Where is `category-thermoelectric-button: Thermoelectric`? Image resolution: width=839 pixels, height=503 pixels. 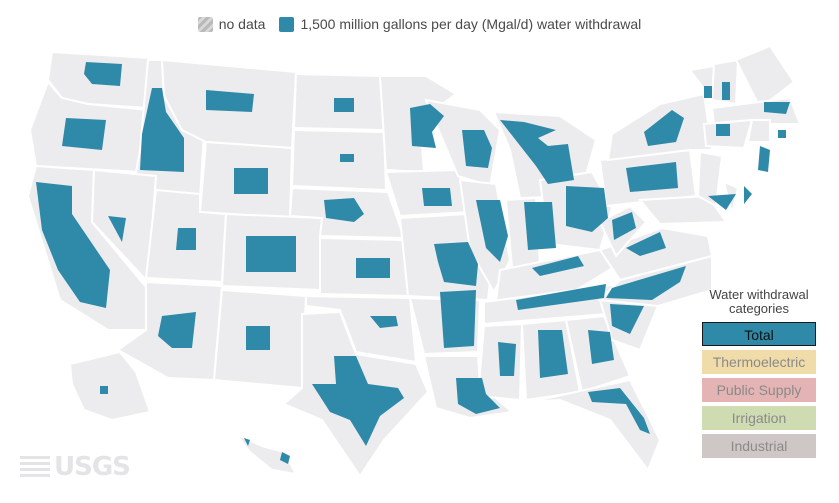
category-thermoelectric-button: Thermoelectric is located at coordinates (759, 362).